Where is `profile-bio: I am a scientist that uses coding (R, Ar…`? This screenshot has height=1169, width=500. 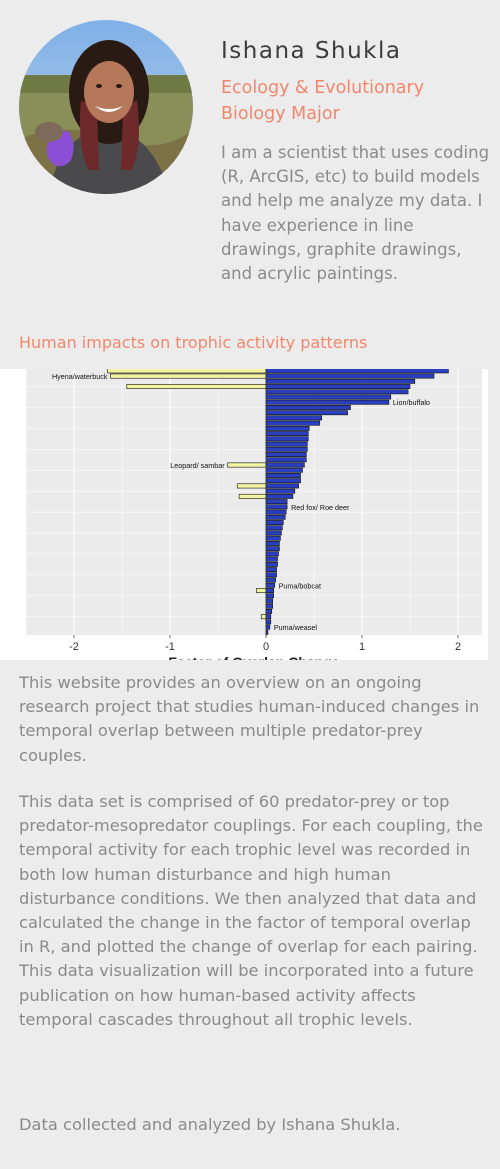 profile-bio: I am a scientist that uses coding (R, Ar… is located at coordinates (355, 213).